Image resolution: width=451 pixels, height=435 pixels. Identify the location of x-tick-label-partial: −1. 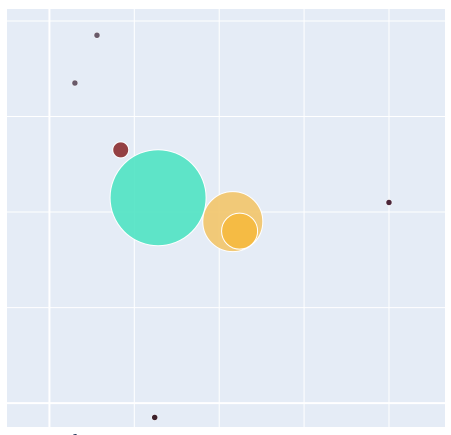
(71, 433).